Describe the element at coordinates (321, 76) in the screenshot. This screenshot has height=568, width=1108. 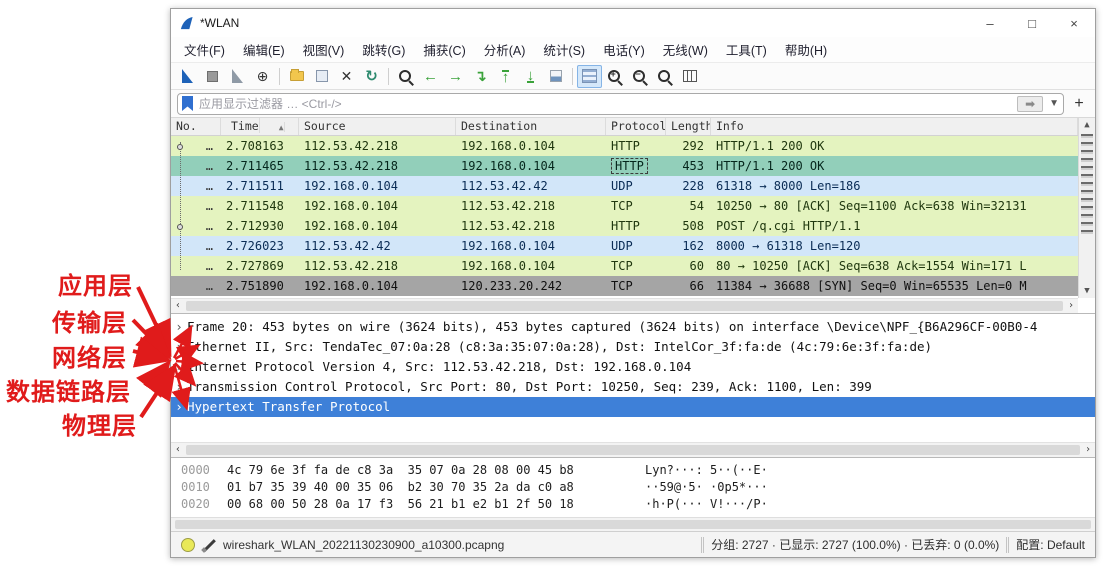
I see `save-file-icon` at that location.